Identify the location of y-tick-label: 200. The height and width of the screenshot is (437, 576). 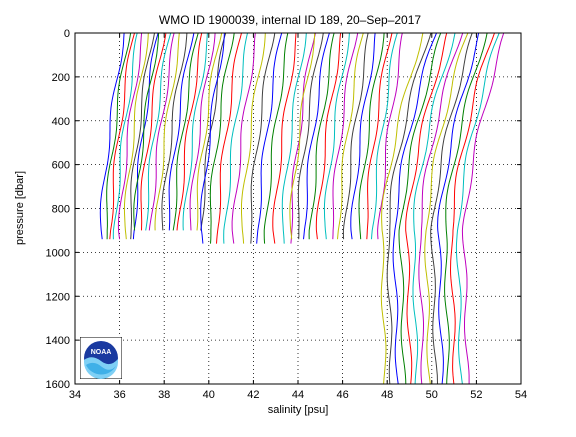
(61, 78).